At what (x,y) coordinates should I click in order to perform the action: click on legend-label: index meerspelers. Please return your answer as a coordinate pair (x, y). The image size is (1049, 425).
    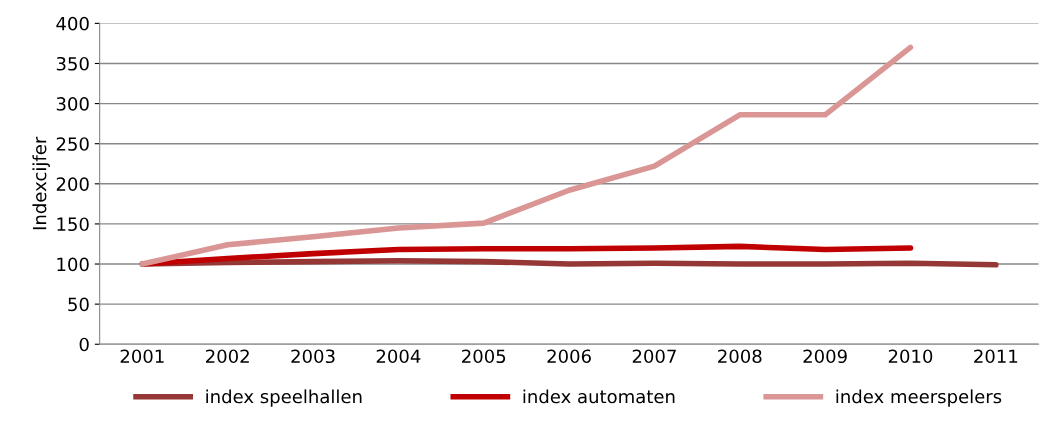
    Looking at the image, I should click on (919, 398).